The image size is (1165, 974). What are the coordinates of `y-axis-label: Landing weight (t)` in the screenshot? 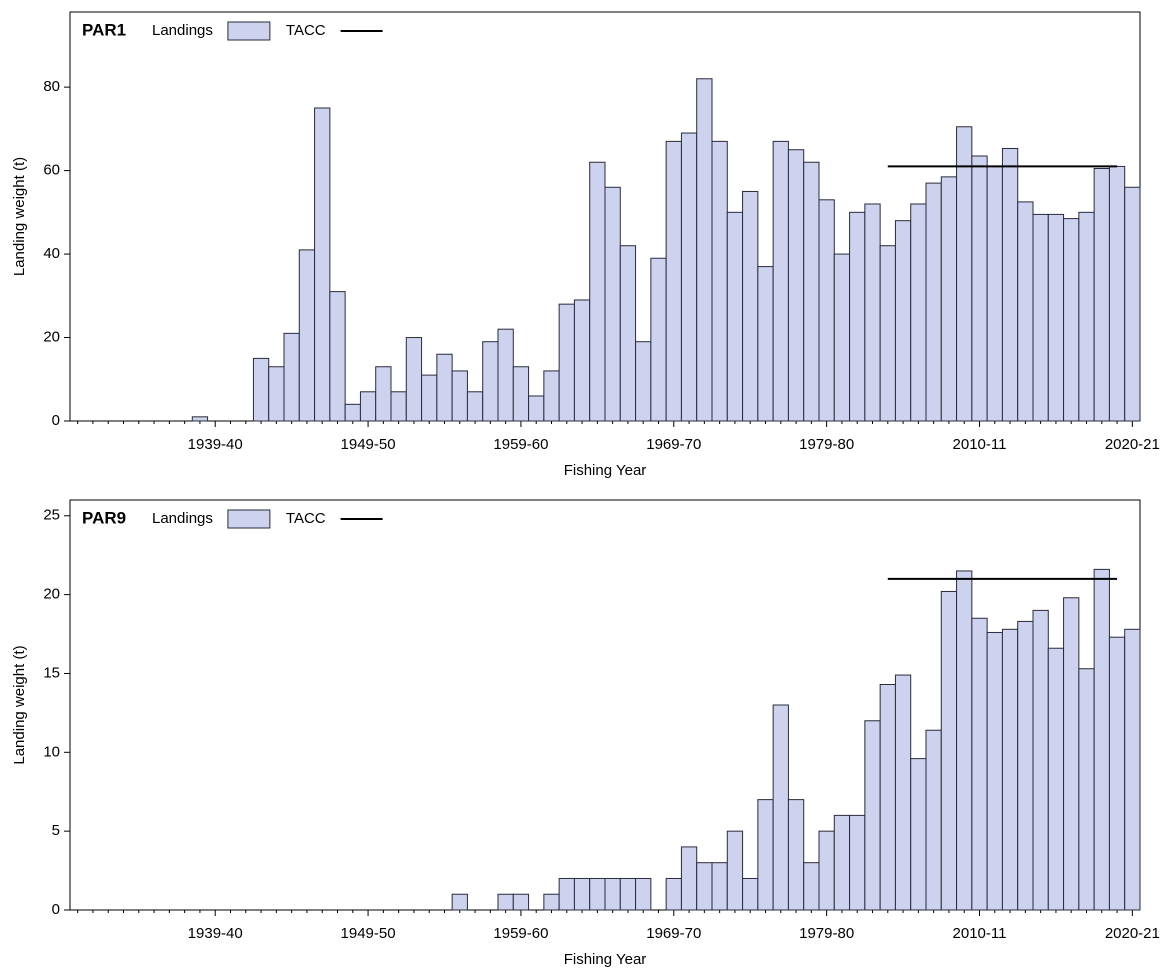 It's located at (19, 704).